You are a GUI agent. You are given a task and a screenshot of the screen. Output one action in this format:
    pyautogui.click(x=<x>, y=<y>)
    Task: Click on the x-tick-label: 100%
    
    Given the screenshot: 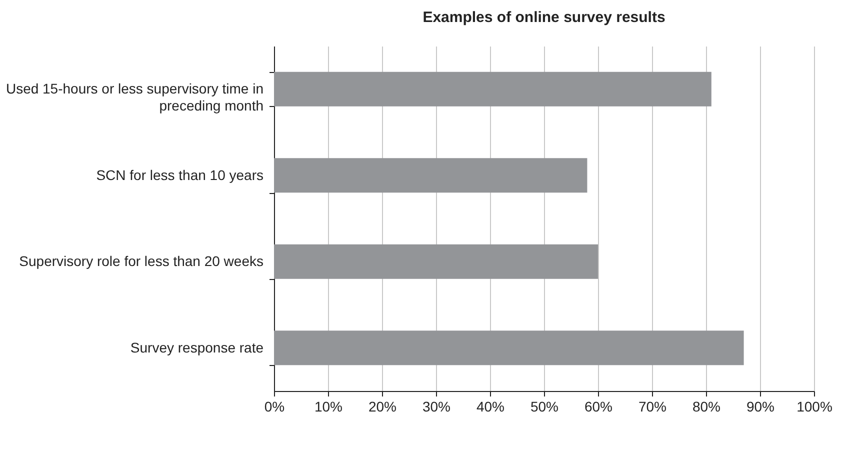 What is the action you would take?
    pyautogui.click(x=814, y=406)
    